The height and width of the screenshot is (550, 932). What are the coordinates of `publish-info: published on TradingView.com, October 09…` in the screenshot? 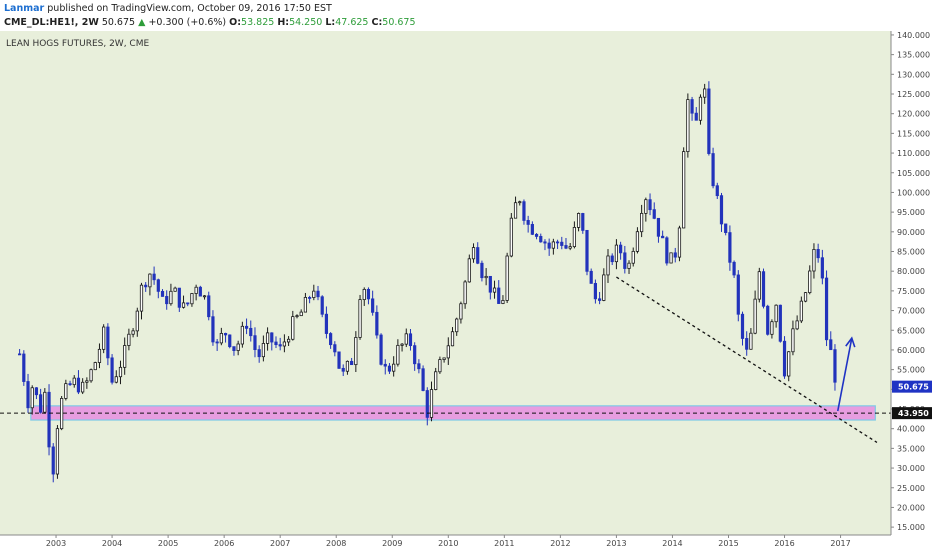 It's located at (189, 8).